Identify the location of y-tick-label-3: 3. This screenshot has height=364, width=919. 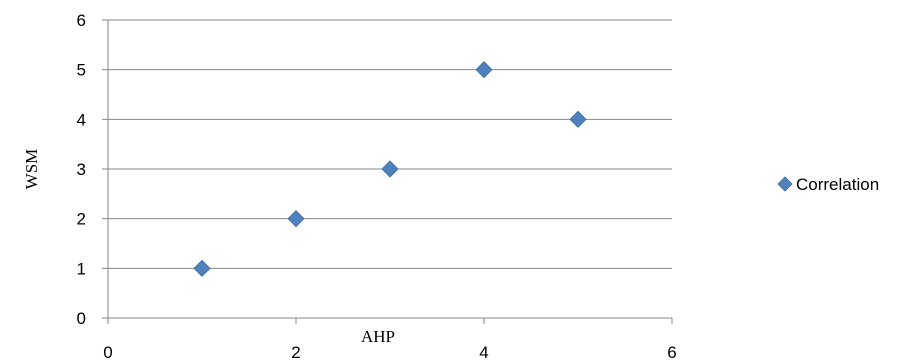
(81, 169).